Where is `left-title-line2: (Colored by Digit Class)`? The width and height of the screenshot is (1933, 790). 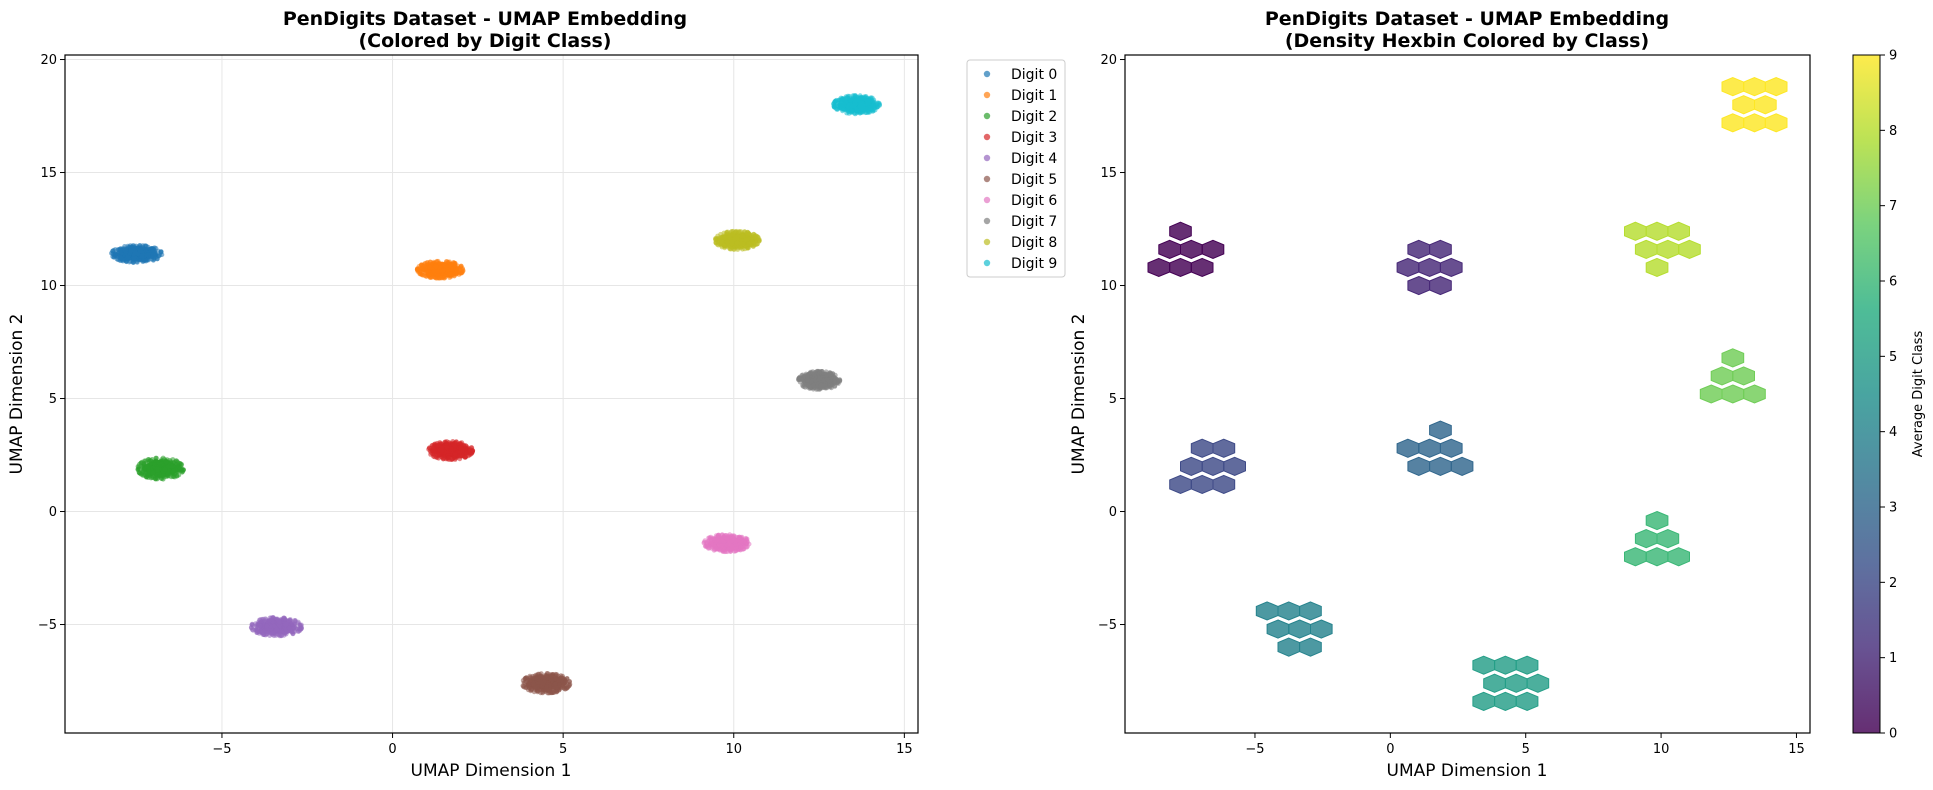 left-title-line2: (Colored by Digit Class) is located at coordinates (485, 41).